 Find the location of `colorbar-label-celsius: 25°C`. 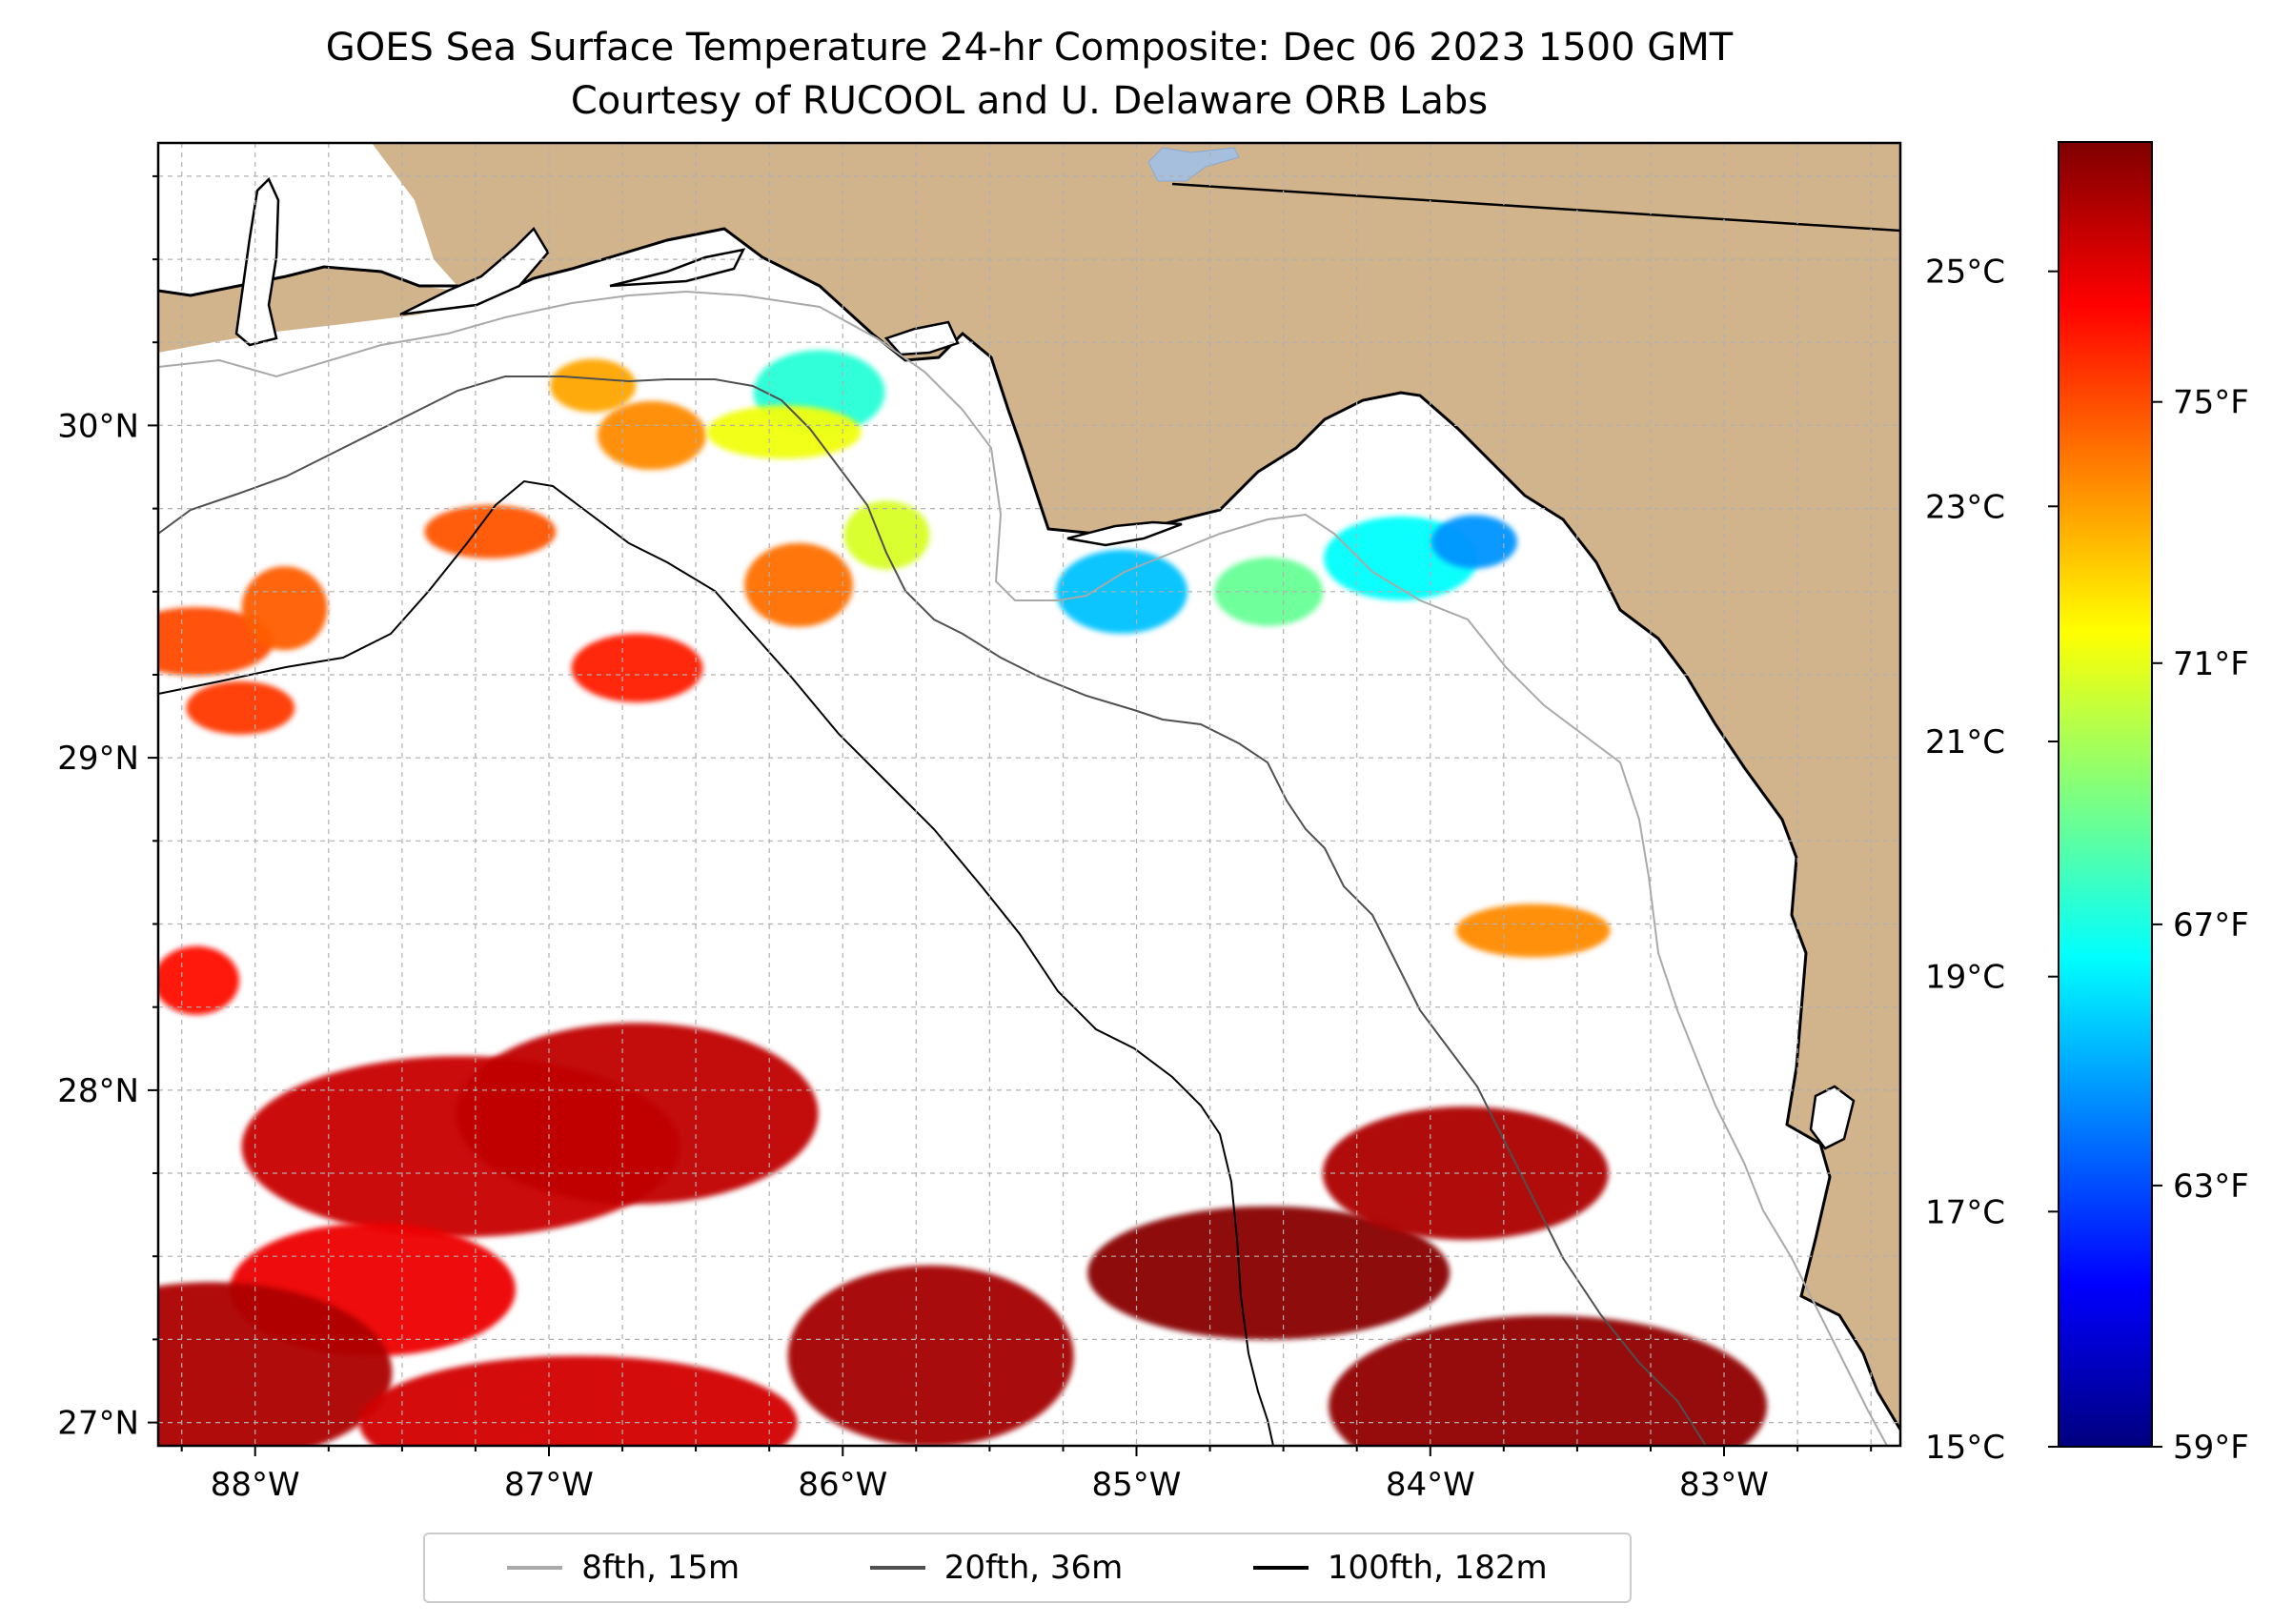

colorbar-label-celsius: 25°C is located at coordinates (1965, 273).